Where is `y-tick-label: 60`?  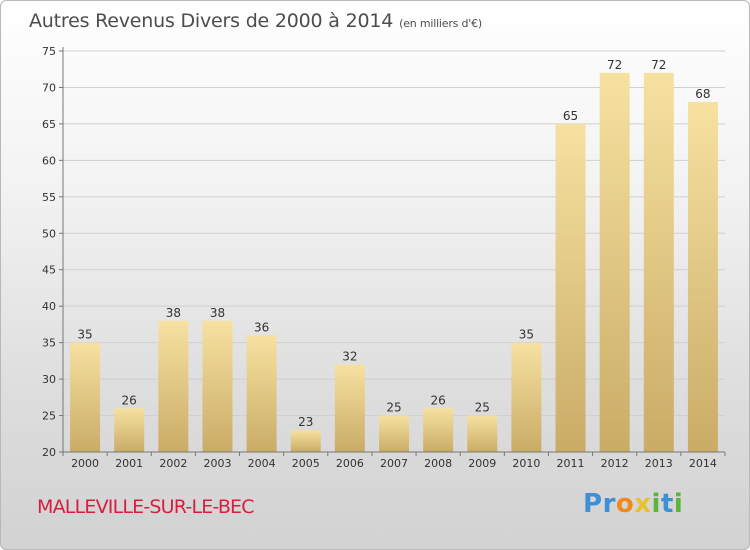
y-tick-label: 60 is located at coordinates (49, 160).